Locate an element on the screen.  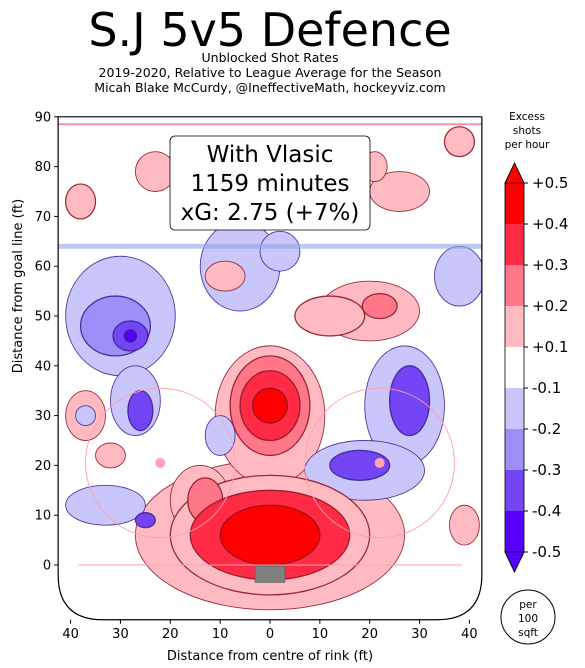
y-tick-label-2: 20 is located at coordinates (43, 466).